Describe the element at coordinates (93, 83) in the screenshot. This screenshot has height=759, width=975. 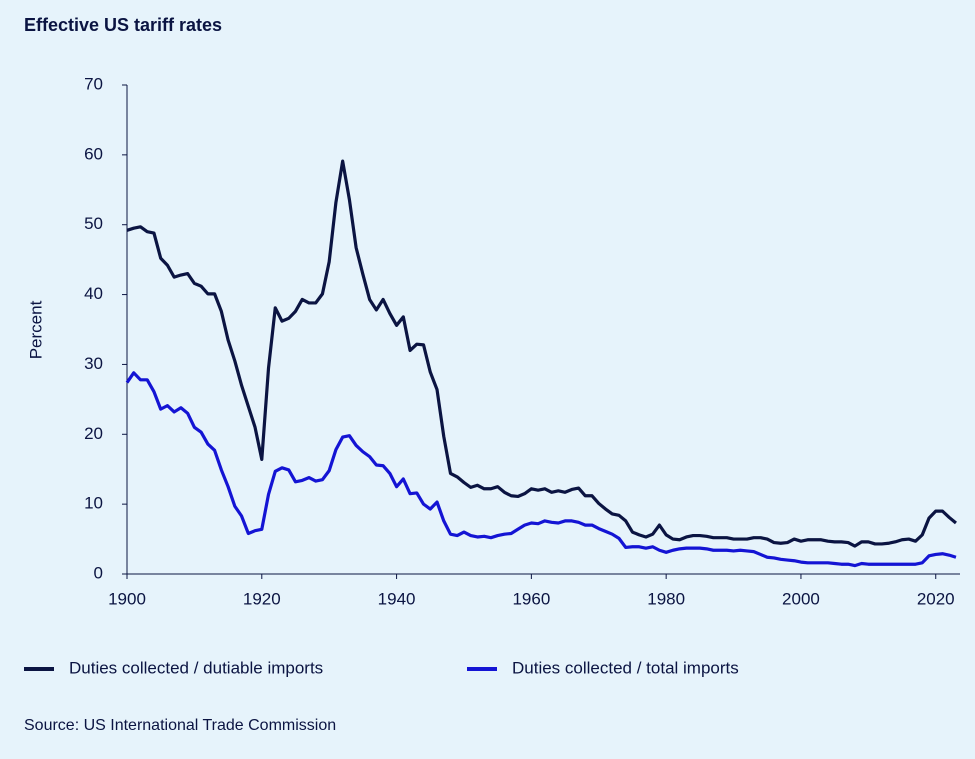
I see `y-tick-label: 70` at that location.